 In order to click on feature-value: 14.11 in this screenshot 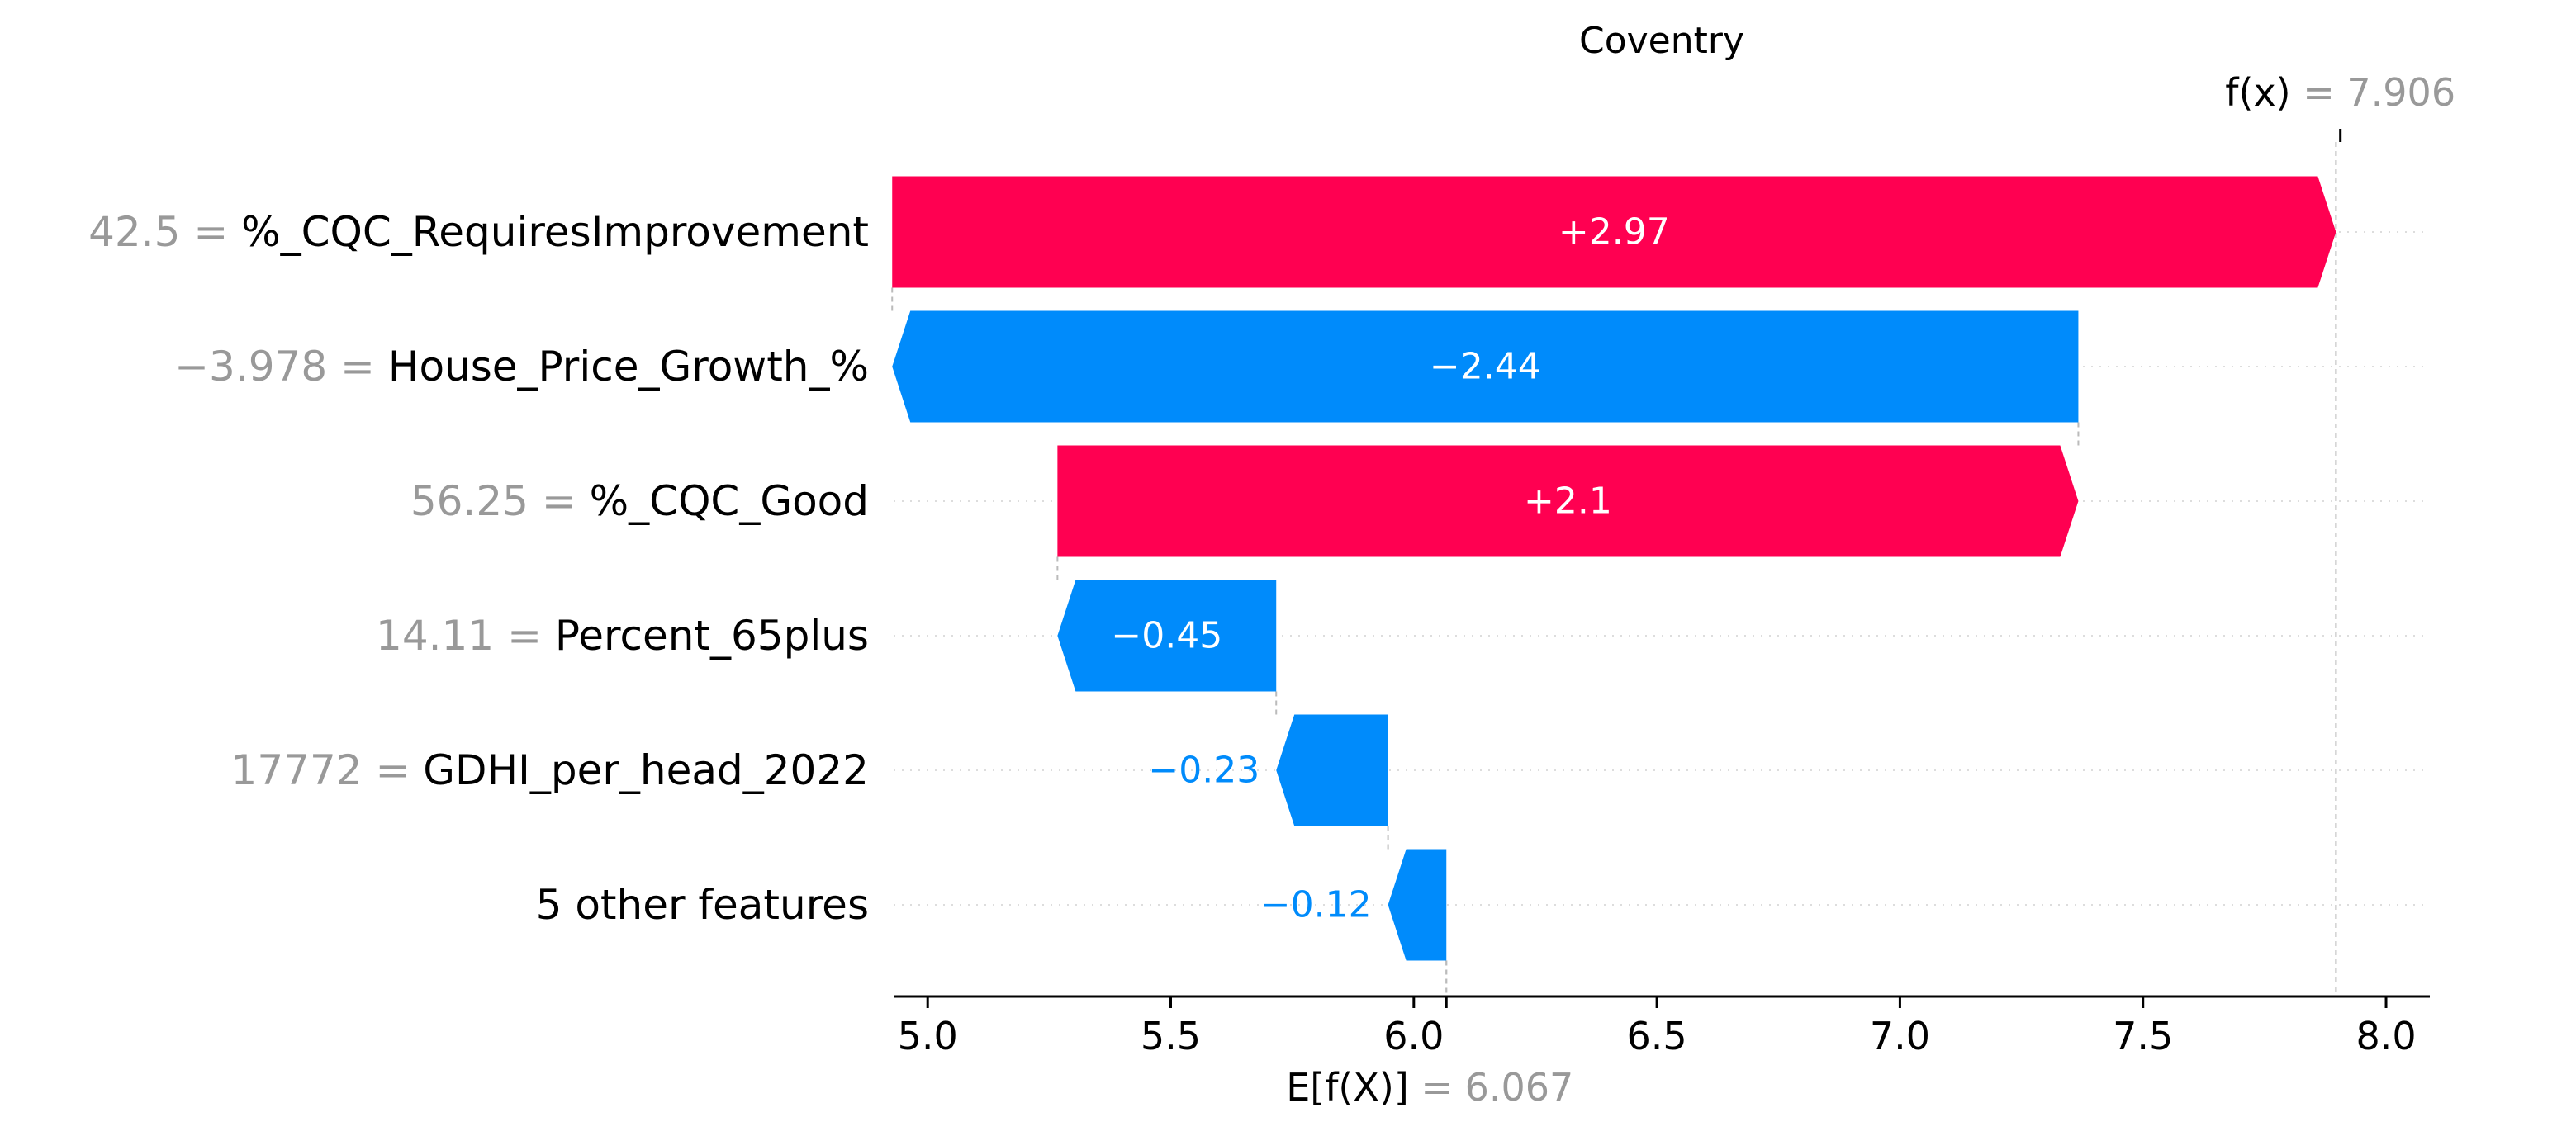, I will do `click(435, 636)`.